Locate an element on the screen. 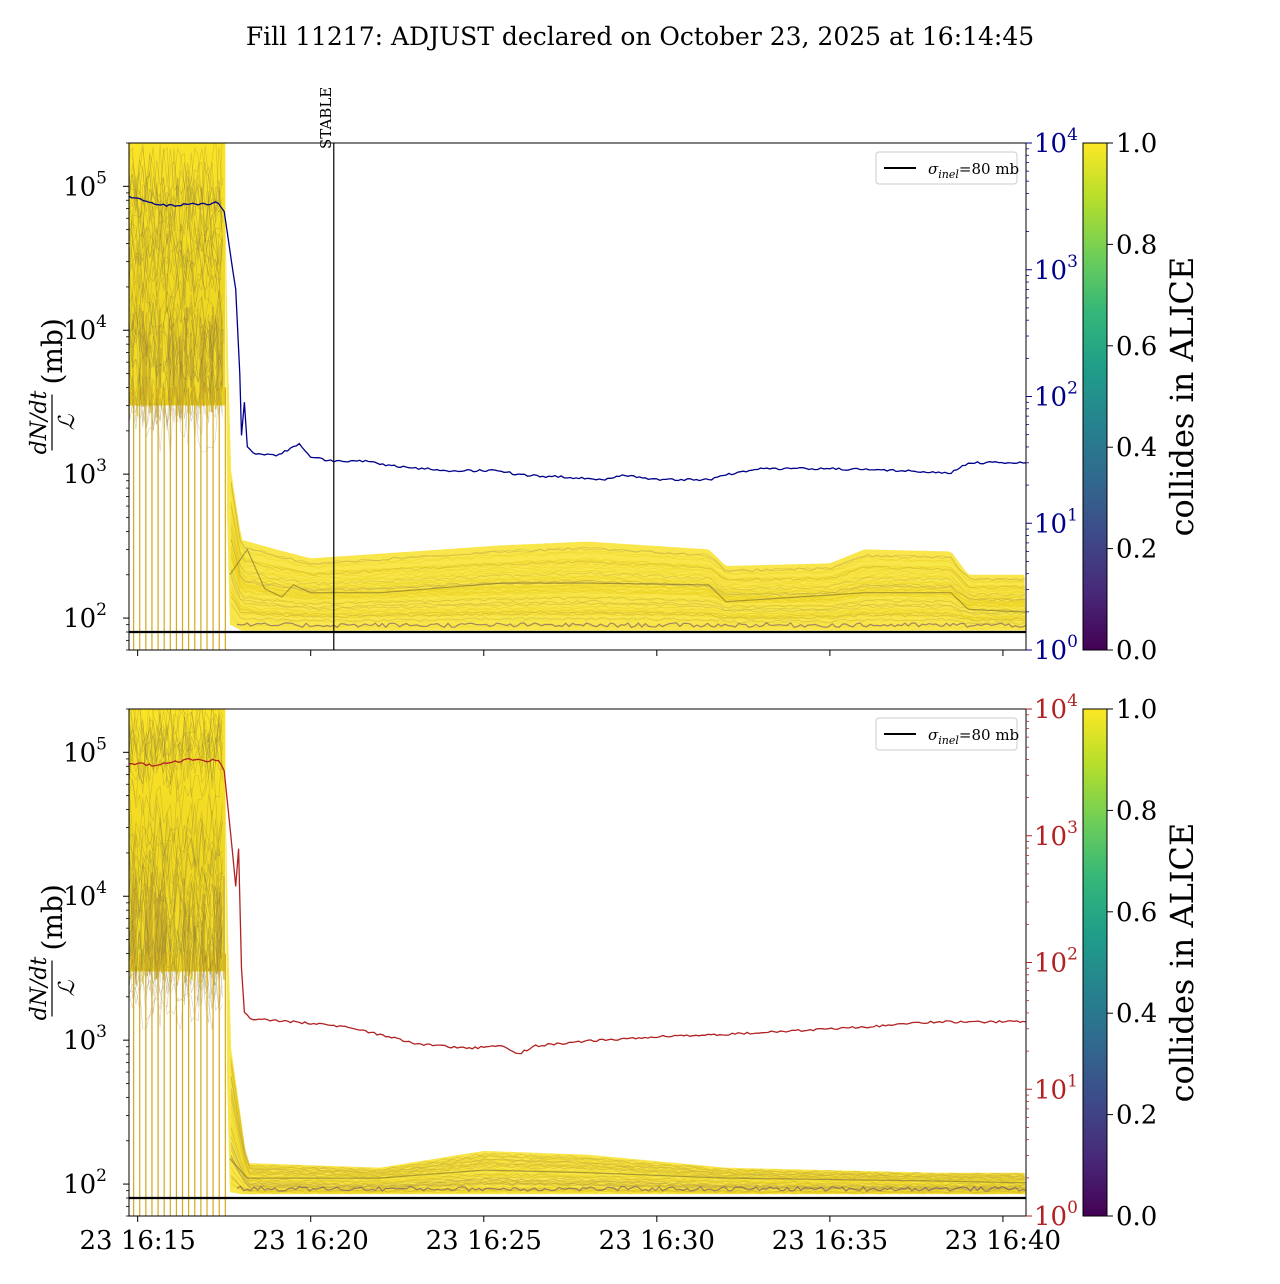  y-tick-label: 10³ is located at coordinates (85, 473).